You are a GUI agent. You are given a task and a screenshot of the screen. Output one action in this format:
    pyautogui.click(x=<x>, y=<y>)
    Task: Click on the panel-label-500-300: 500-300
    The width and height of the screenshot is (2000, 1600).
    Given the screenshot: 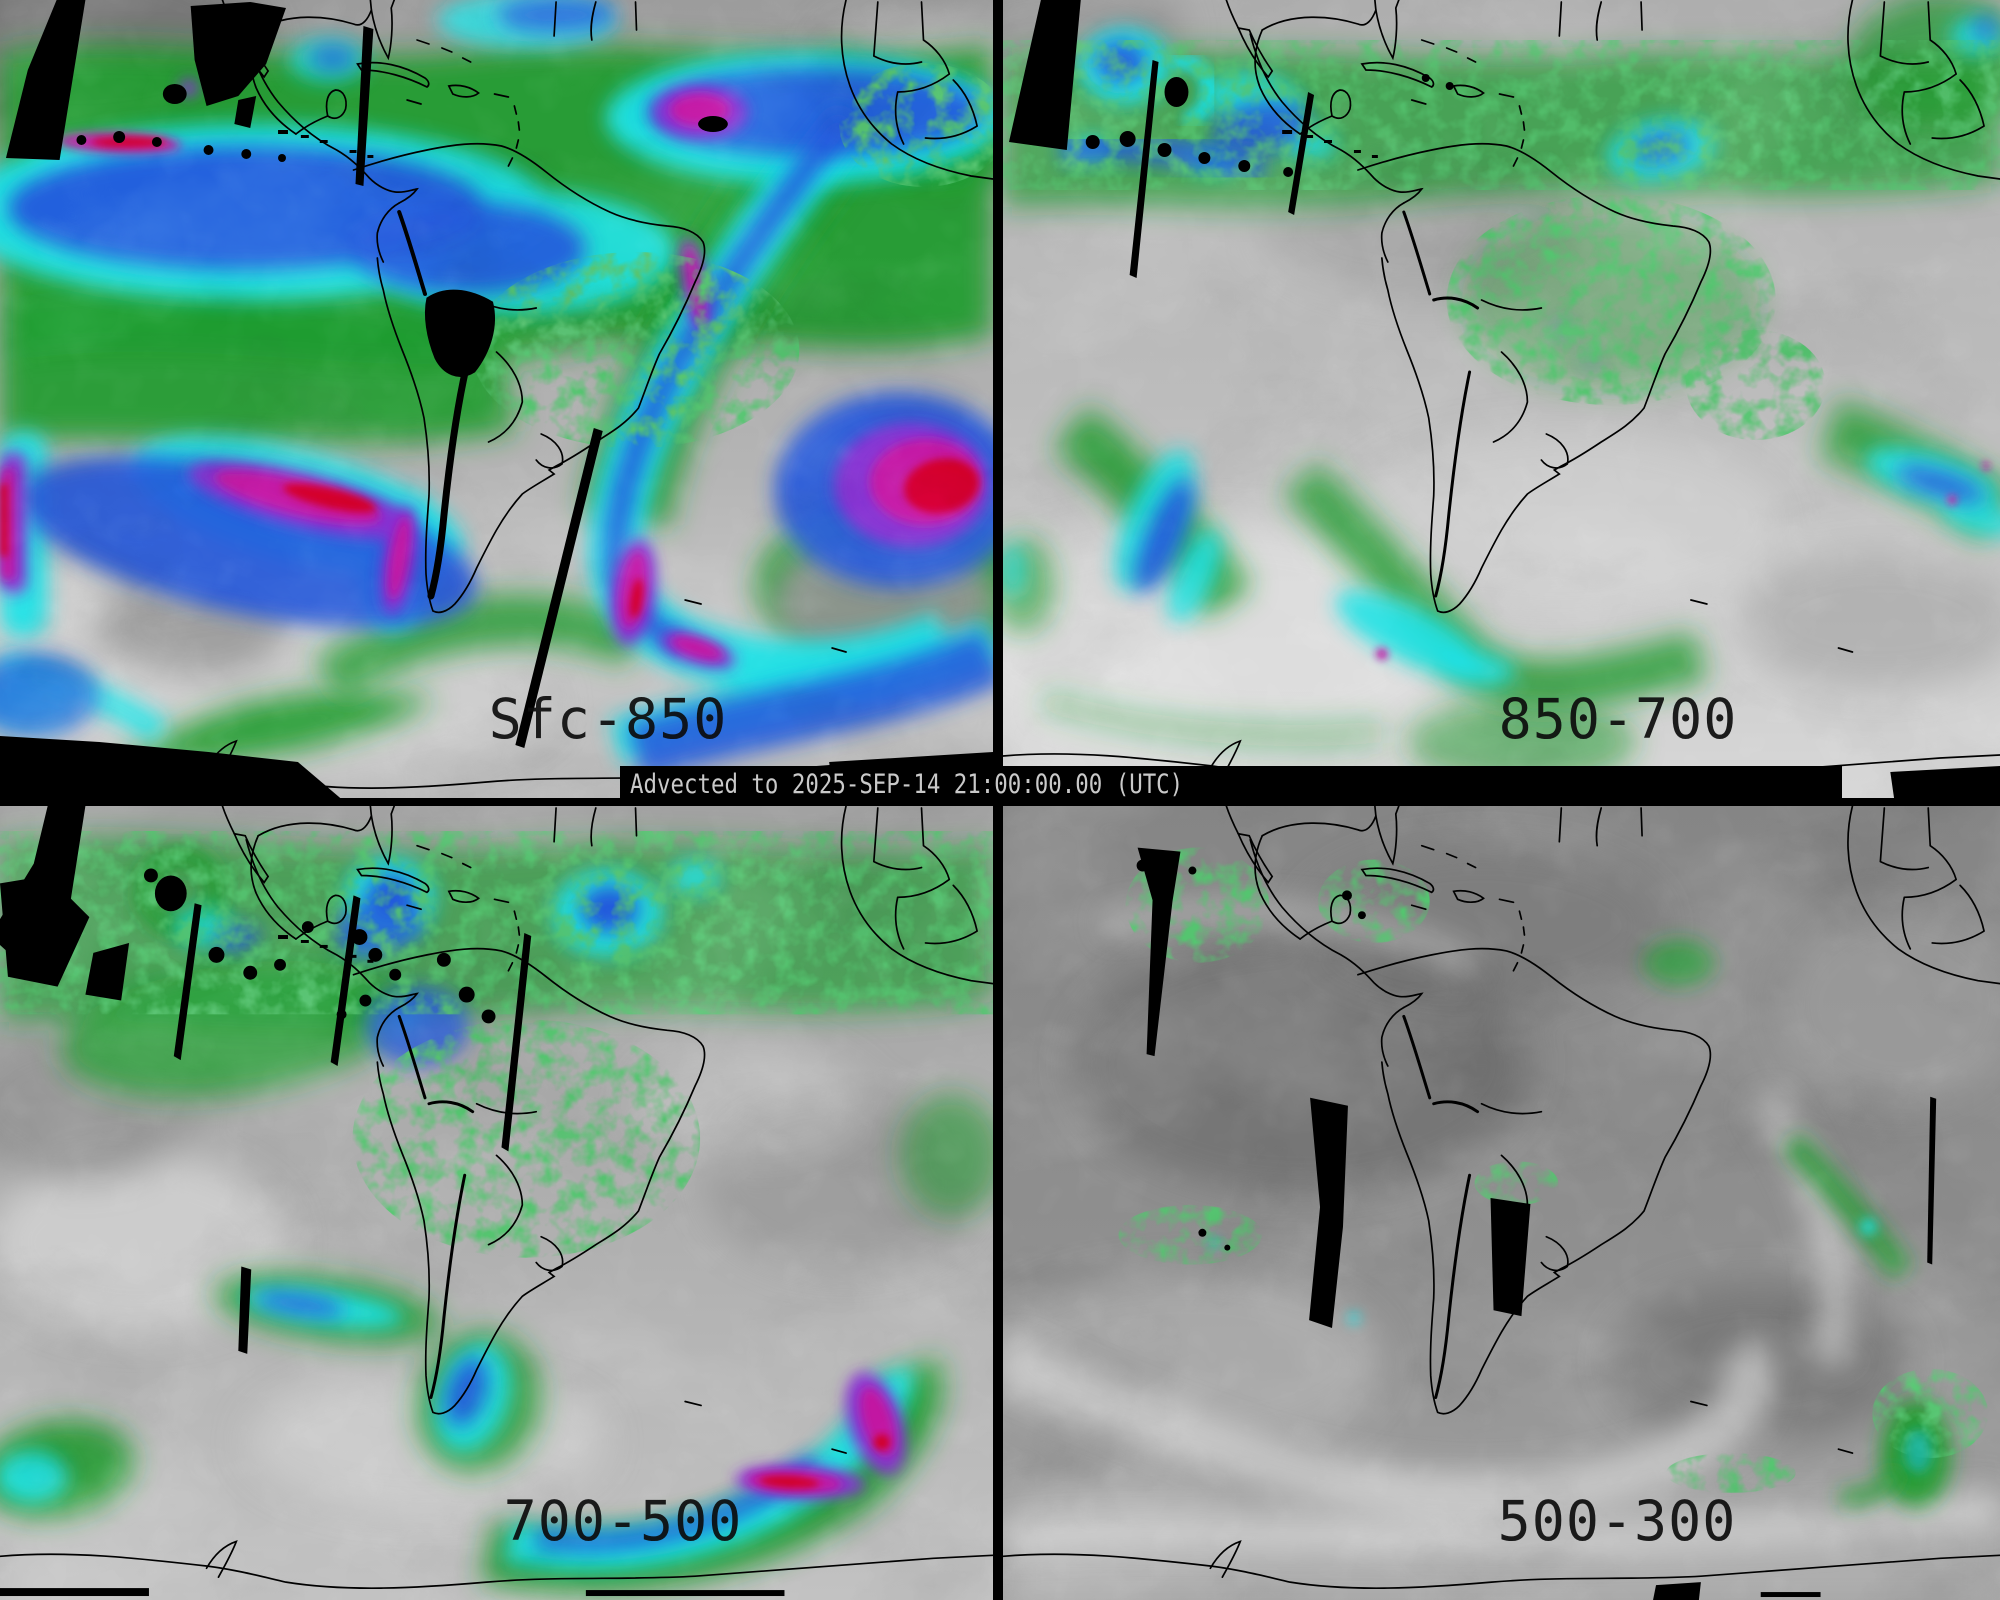 What is the action you would take?
    pyautogui.click(x=1617, y=1521)
    